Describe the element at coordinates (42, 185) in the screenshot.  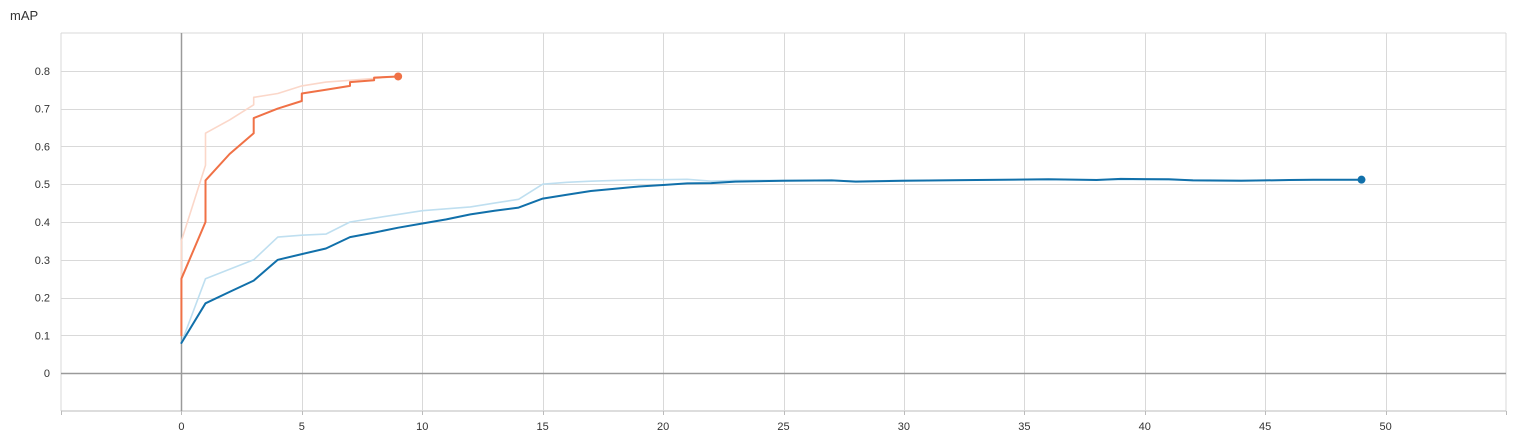
I see `y-tick-label: 0.5` at that location.